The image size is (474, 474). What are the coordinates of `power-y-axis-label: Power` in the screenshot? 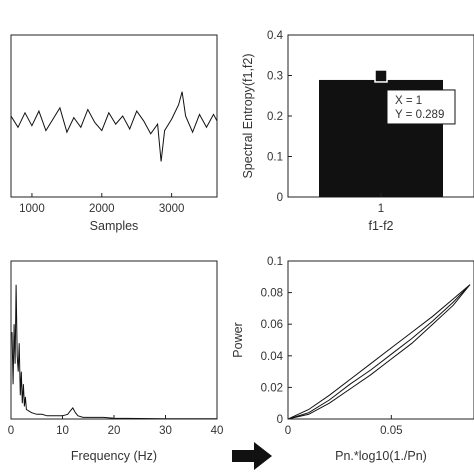 It's located at (238, 339).